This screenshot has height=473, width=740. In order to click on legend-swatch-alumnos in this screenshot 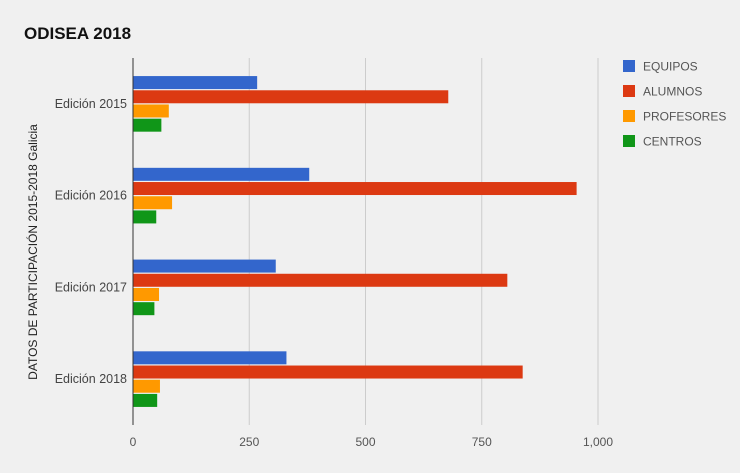, I will do `click(629, 91)`.